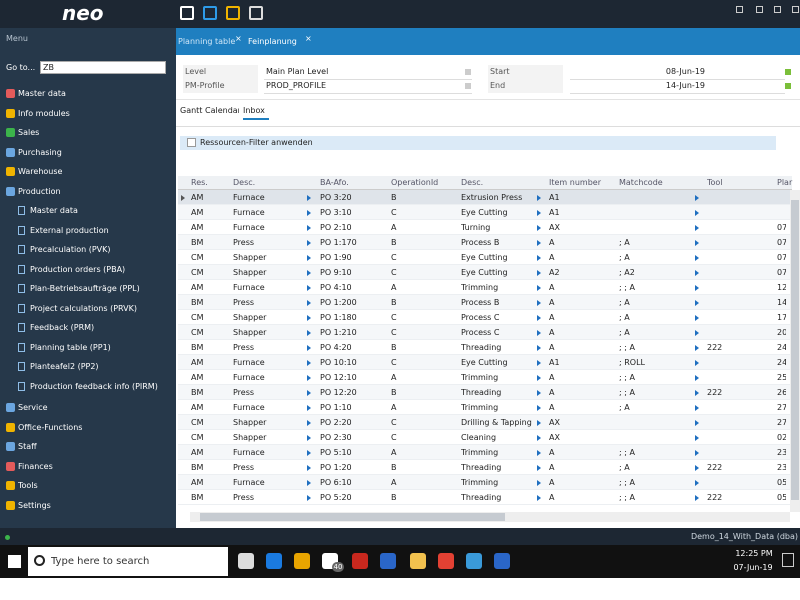 The height and width of the screenshot is (600, 800). Describe the element at coordinates (28, 485) in the screenshot. I see `menu-item: Tools` at that location.